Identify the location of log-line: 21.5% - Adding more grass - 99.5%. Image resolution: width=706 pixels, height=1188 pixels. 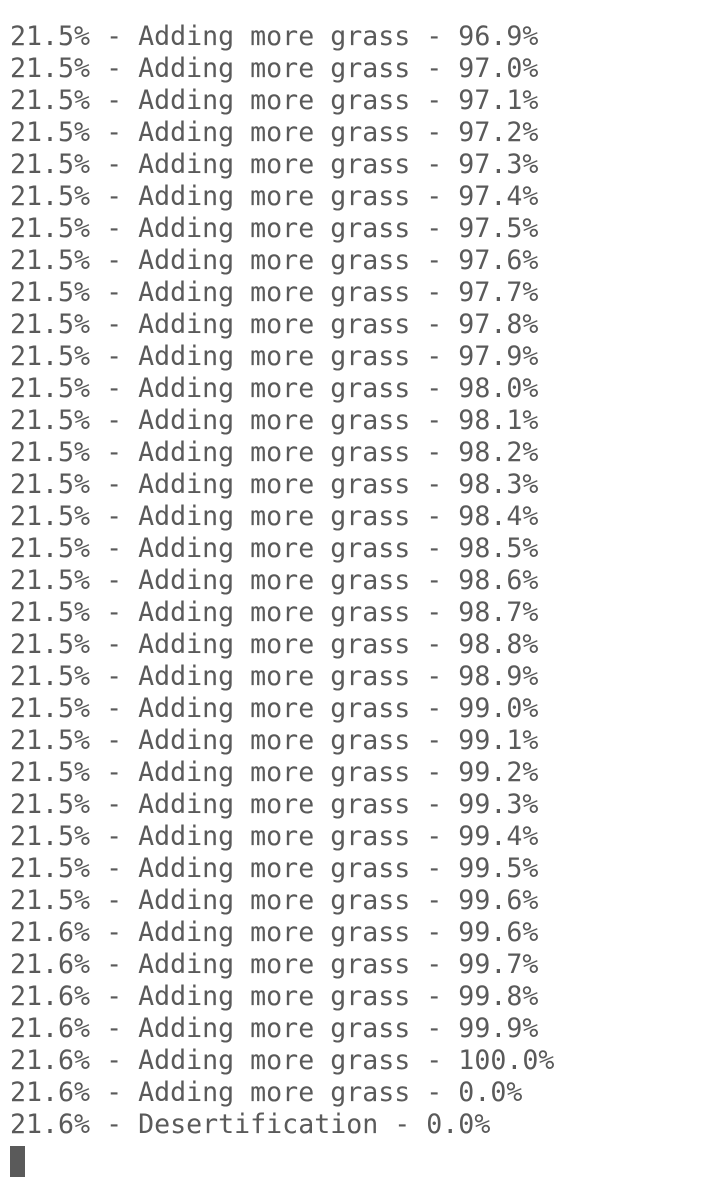
(274, 868).